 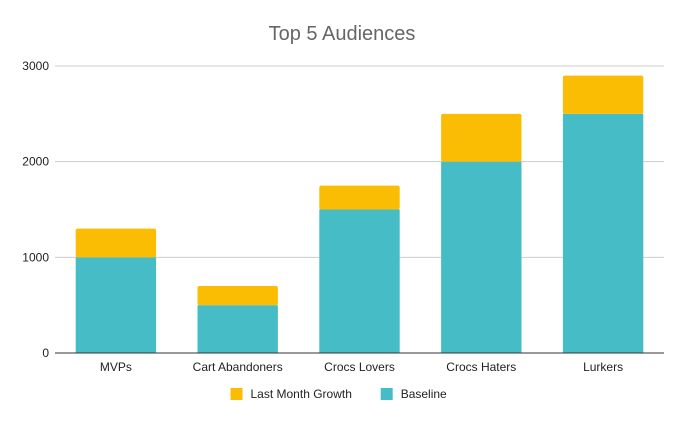 I want to click on legend: Last Month Growth Baseline, so click(x=338, y=394).